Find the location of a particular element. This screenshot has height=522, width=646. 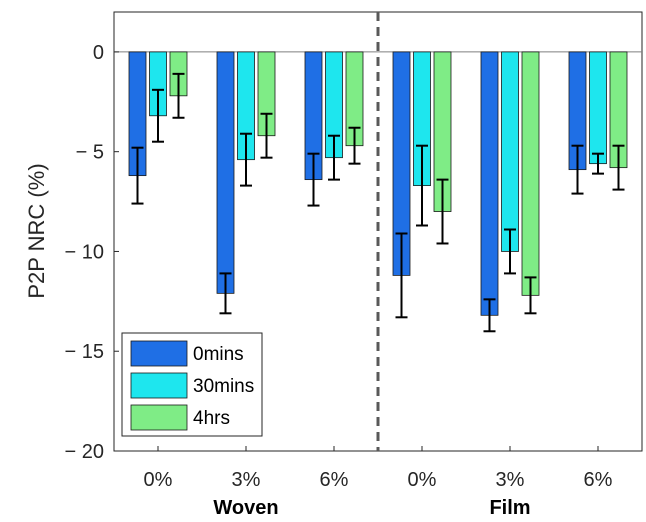

y-tick-label: 0 is located at coordinates (98, 53).